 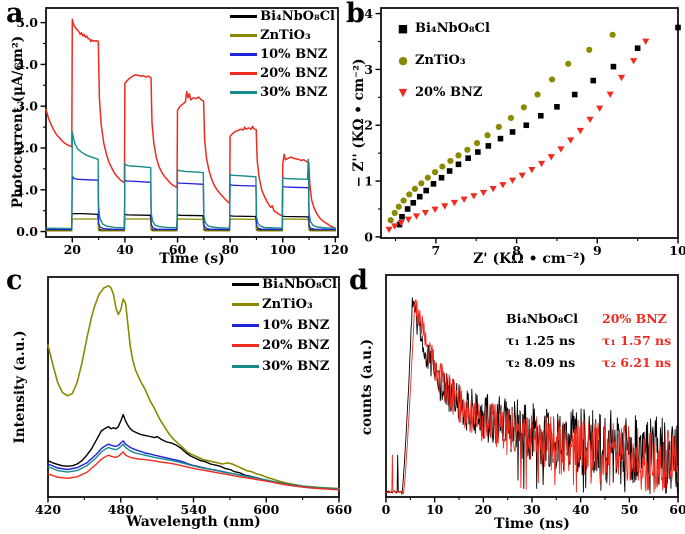 I want to click on x-tick-label: 480, so click(x=121, y=509).